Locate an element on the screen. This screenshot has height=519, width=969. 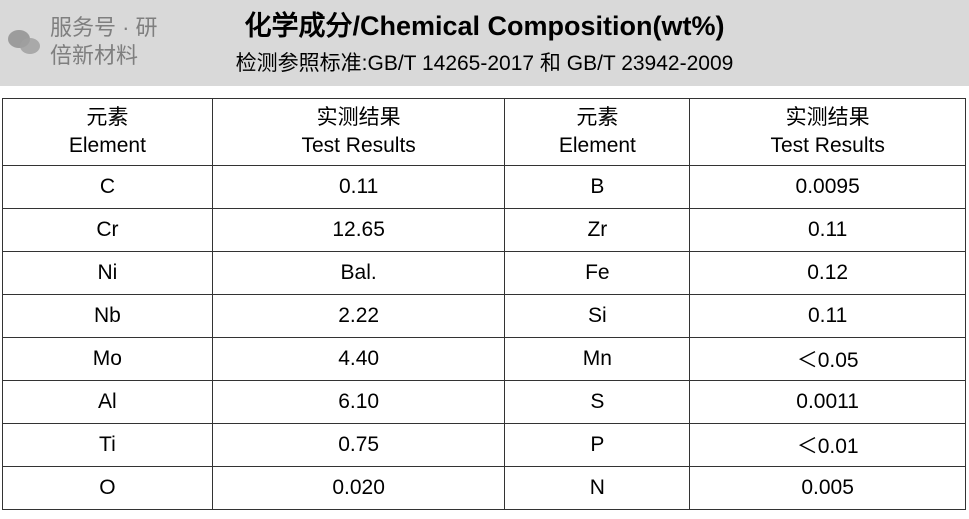
table-row: O 0.020 N 0.005 is located at coordinates (484, 488).